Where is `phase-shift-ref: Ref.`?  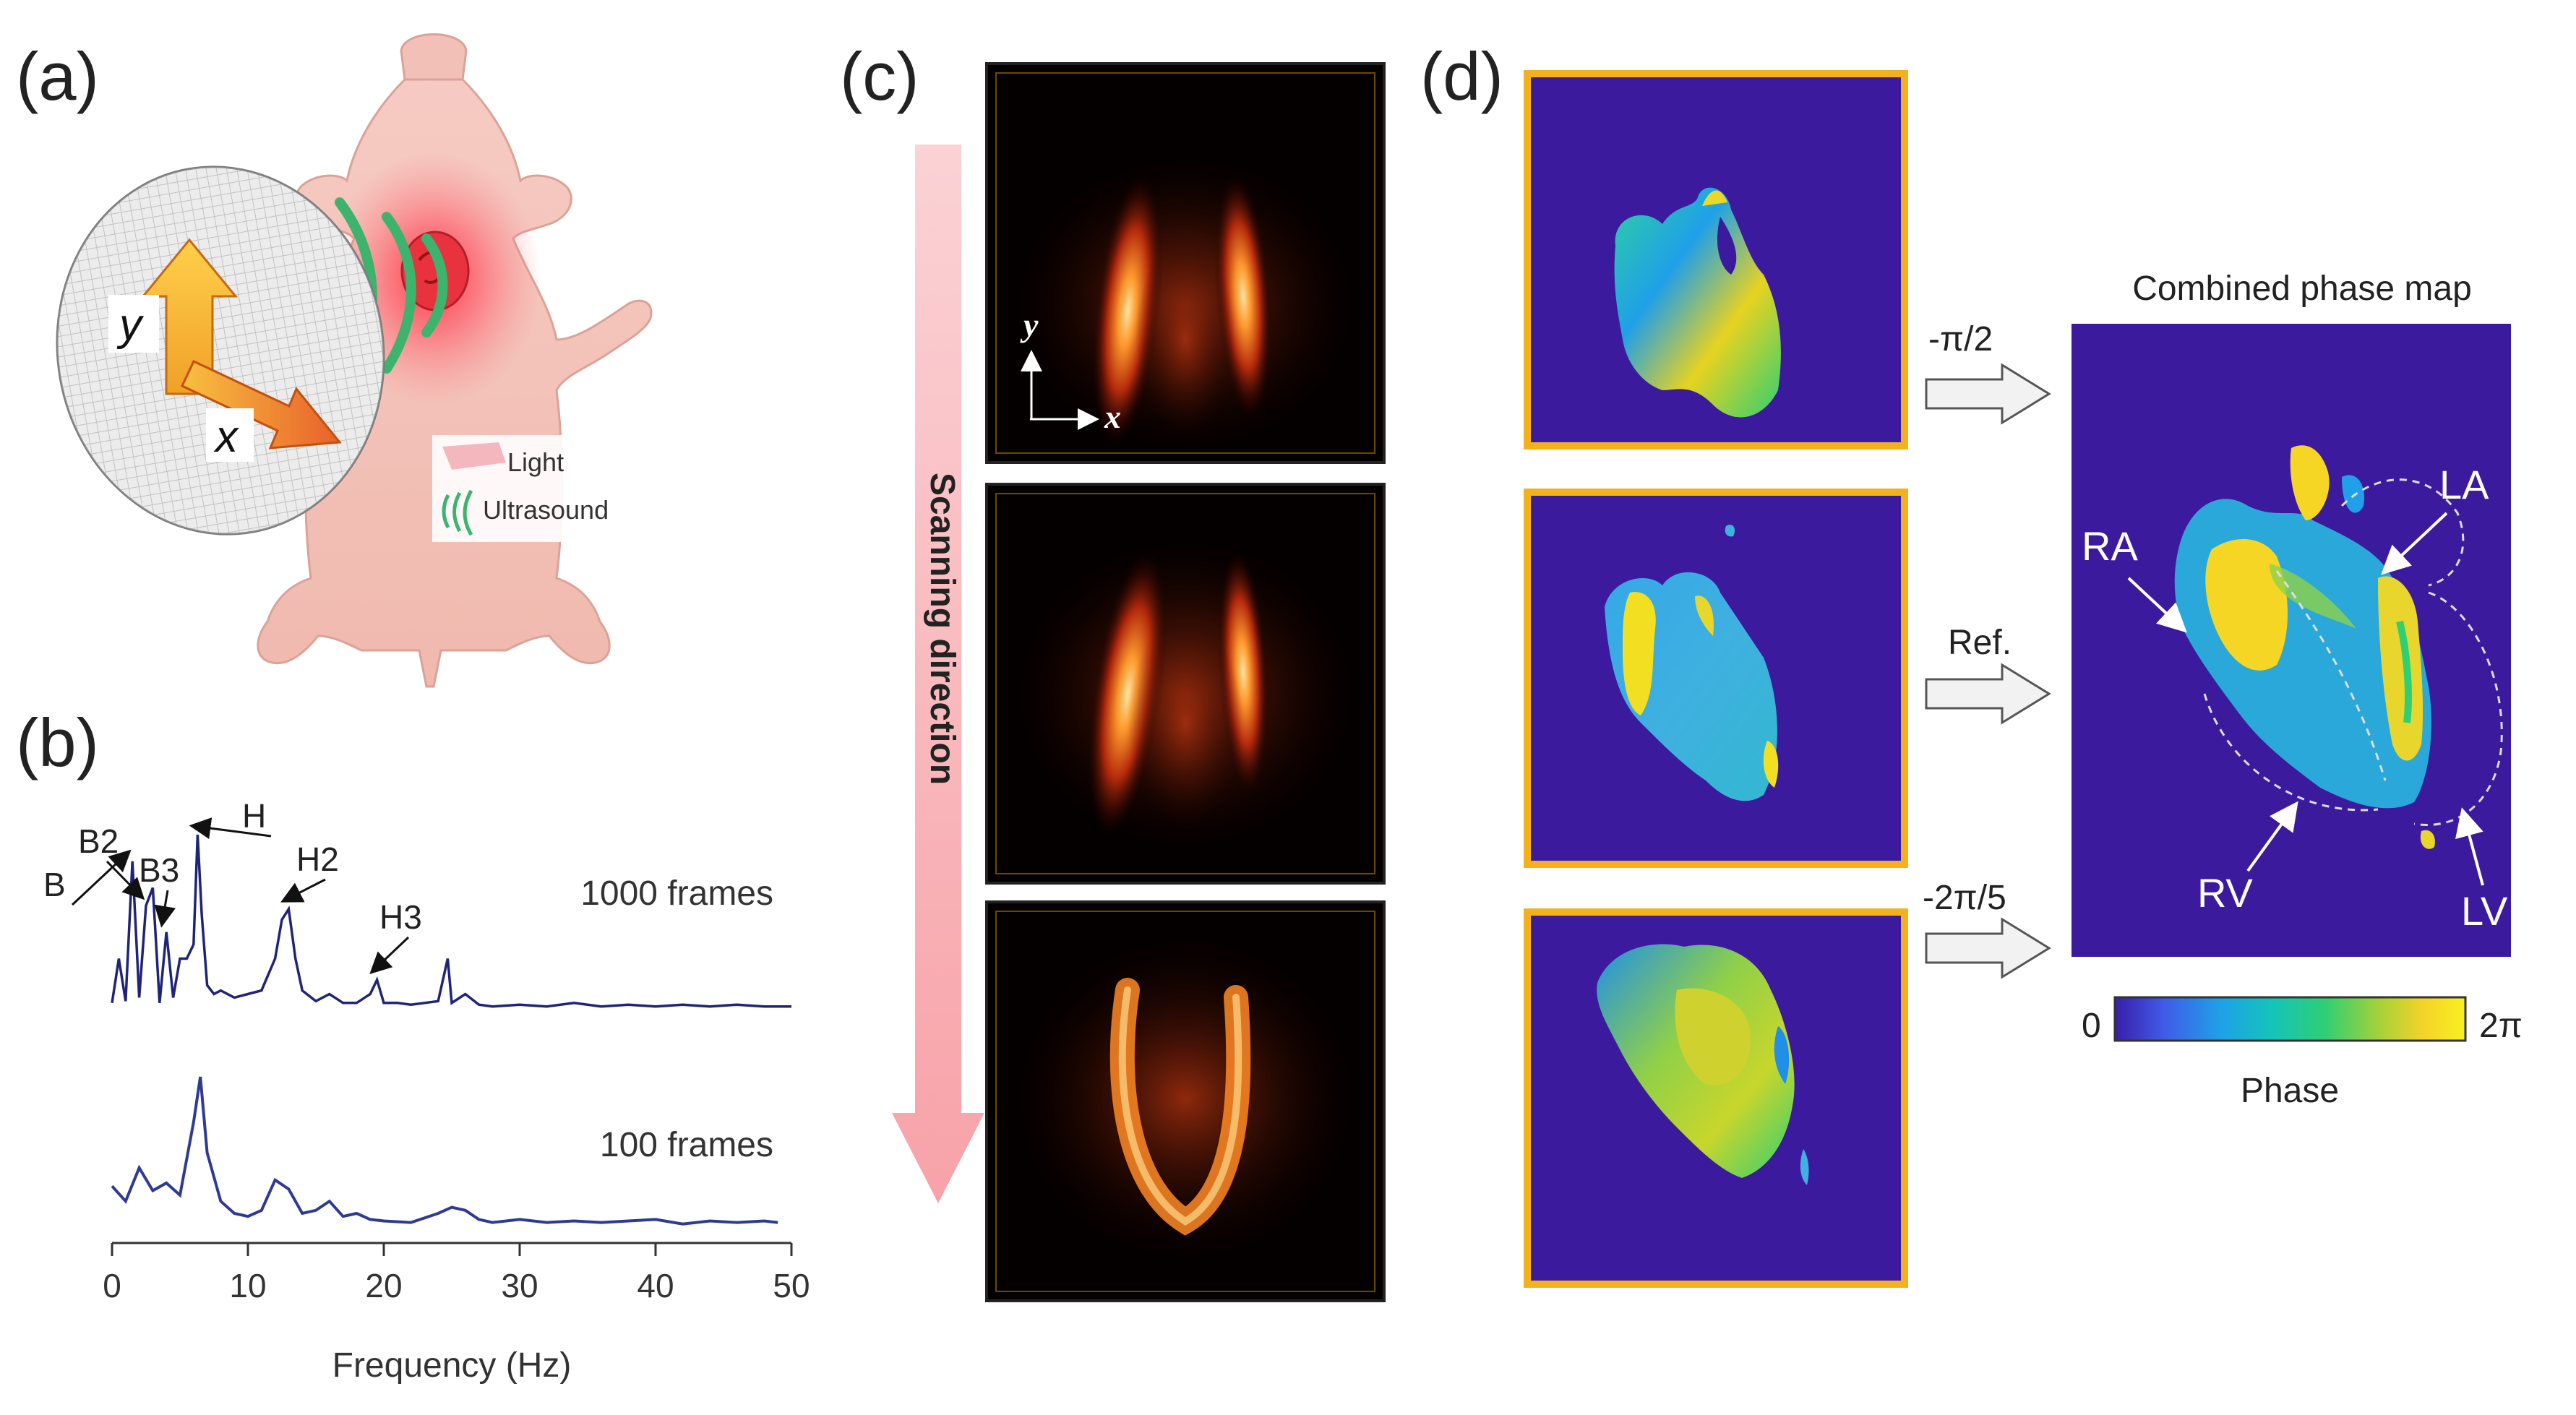 phase-shift-ref: Ref. is located at coordinates (1980, 643).